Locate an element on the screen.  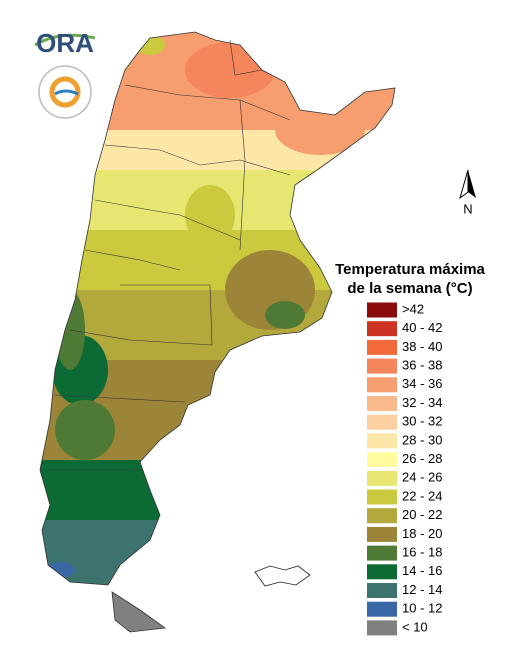
legend-label: 38 - 40 is located at coordinates (422, 346).